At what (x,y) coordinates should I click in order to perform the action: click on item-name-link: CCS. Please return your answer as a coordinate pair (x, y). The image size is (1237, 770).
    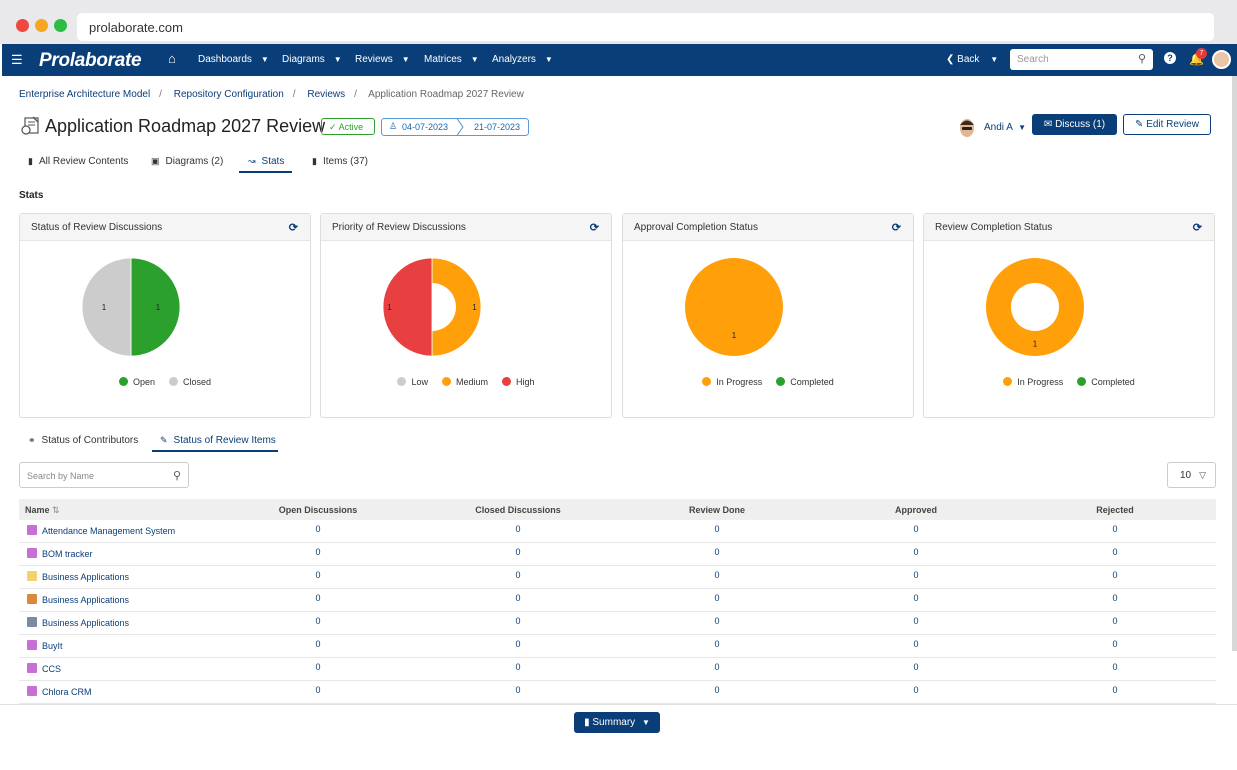
    Looking at the image, I should click on (44, 668).